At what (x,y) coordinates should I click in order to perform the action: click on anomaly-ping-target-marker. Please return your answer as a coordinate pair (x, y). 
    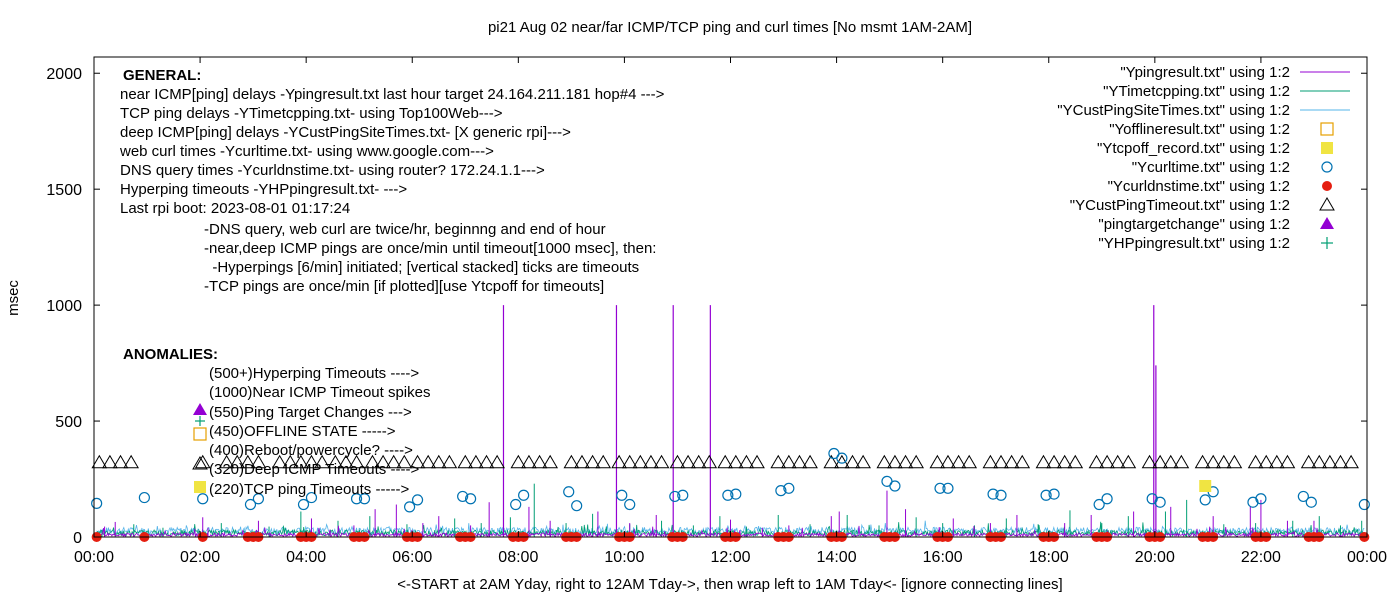
    Looking at the image, I should click on (200, 409).